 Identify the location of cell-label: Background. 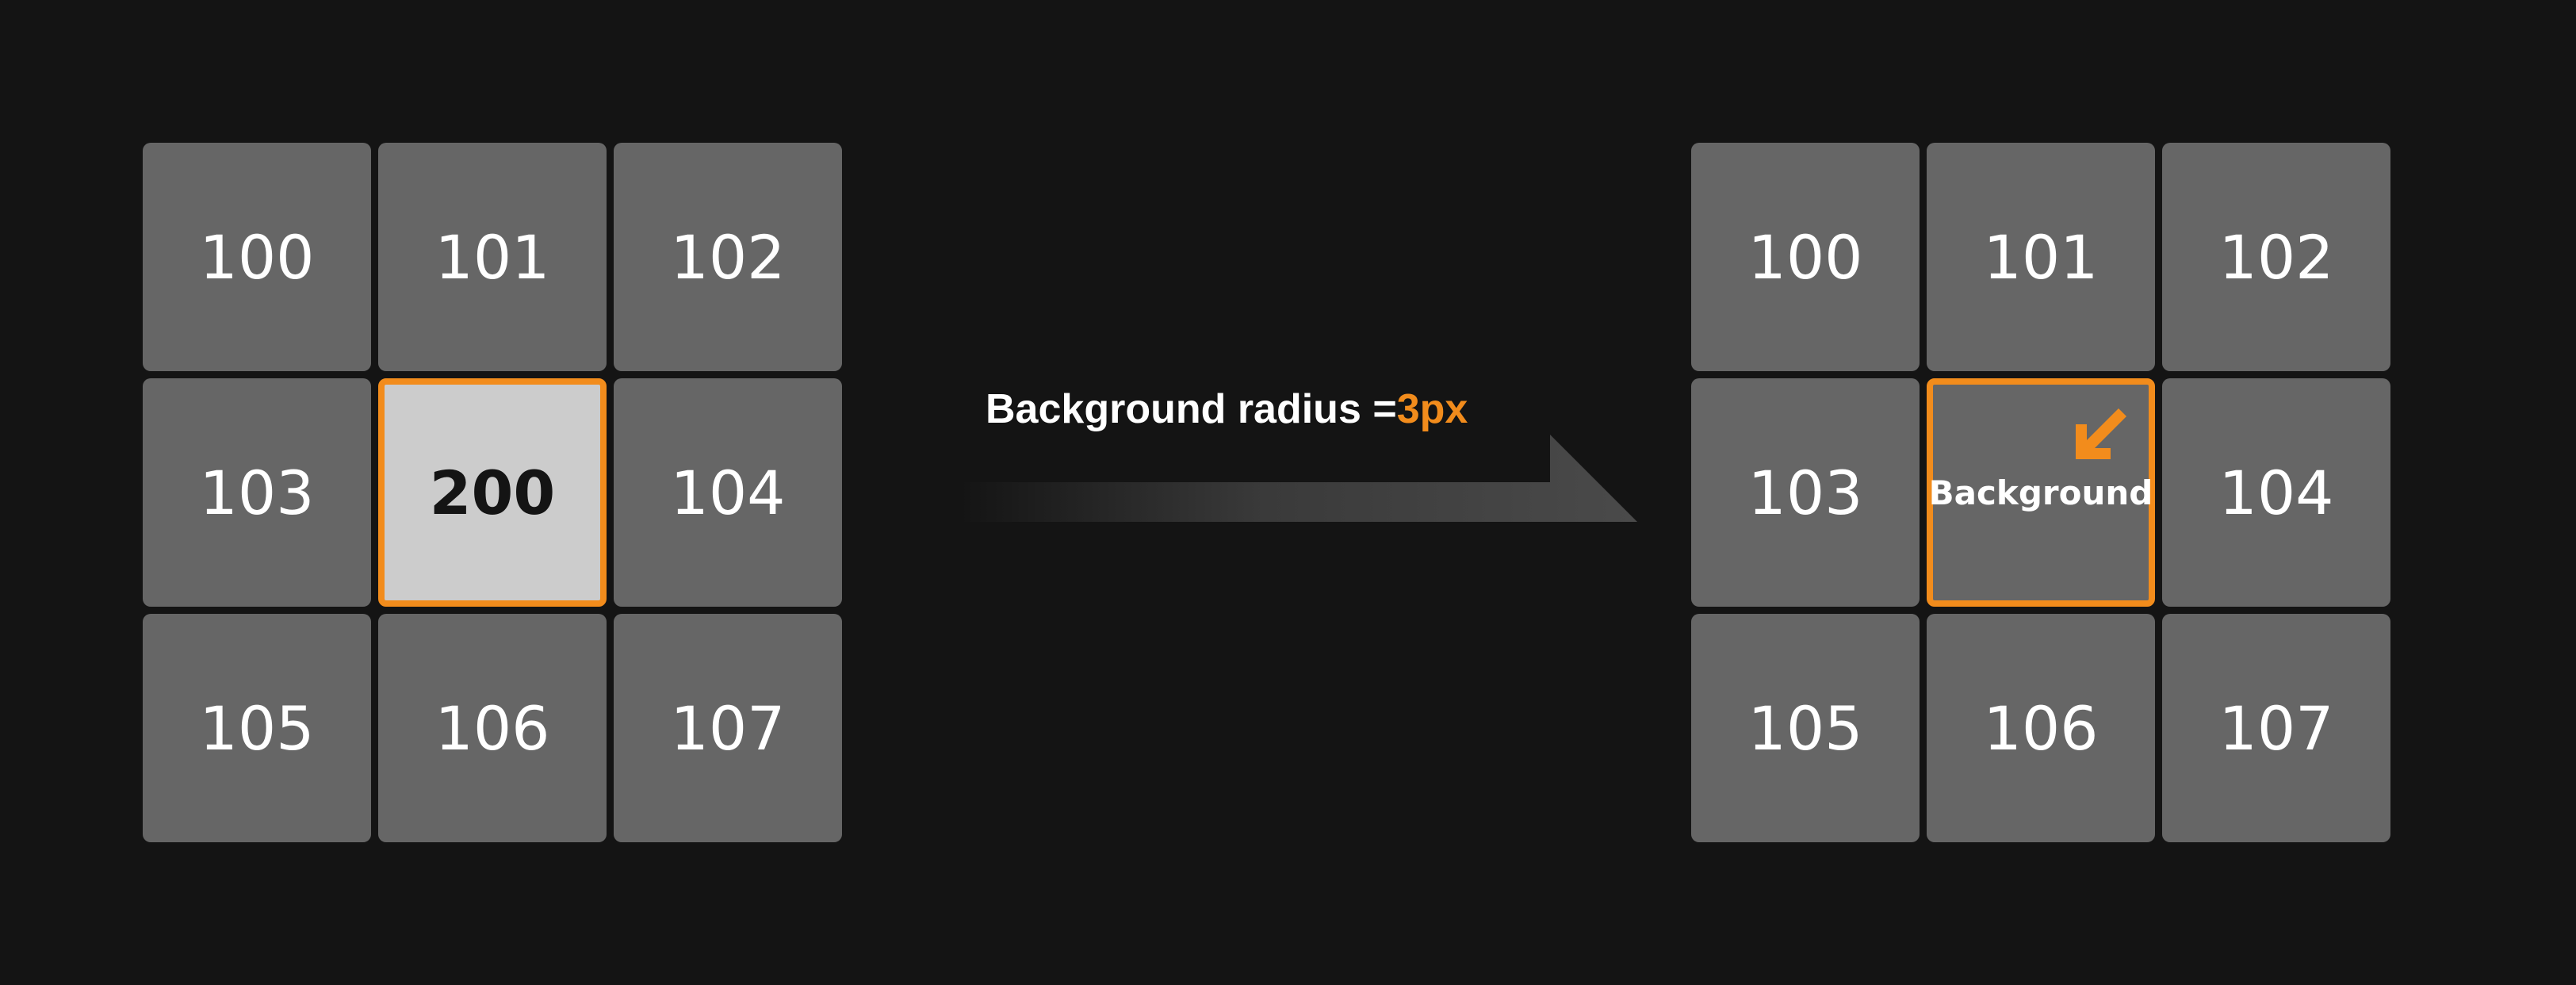
(2040, 492).